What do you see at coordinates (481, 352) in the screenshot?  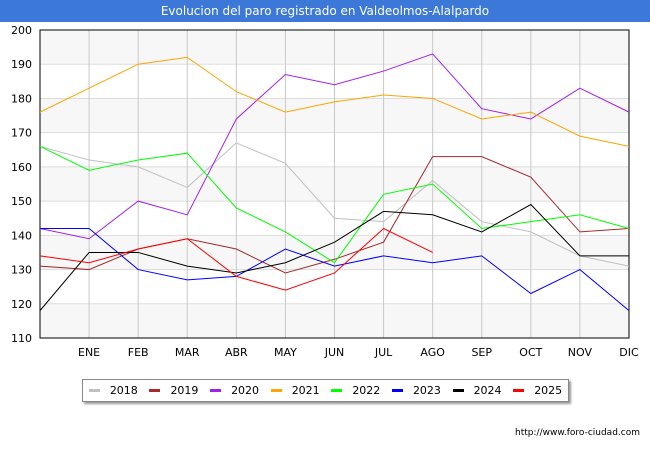 I see `x-tick-label: SEP` at bounding box center [481, 352].